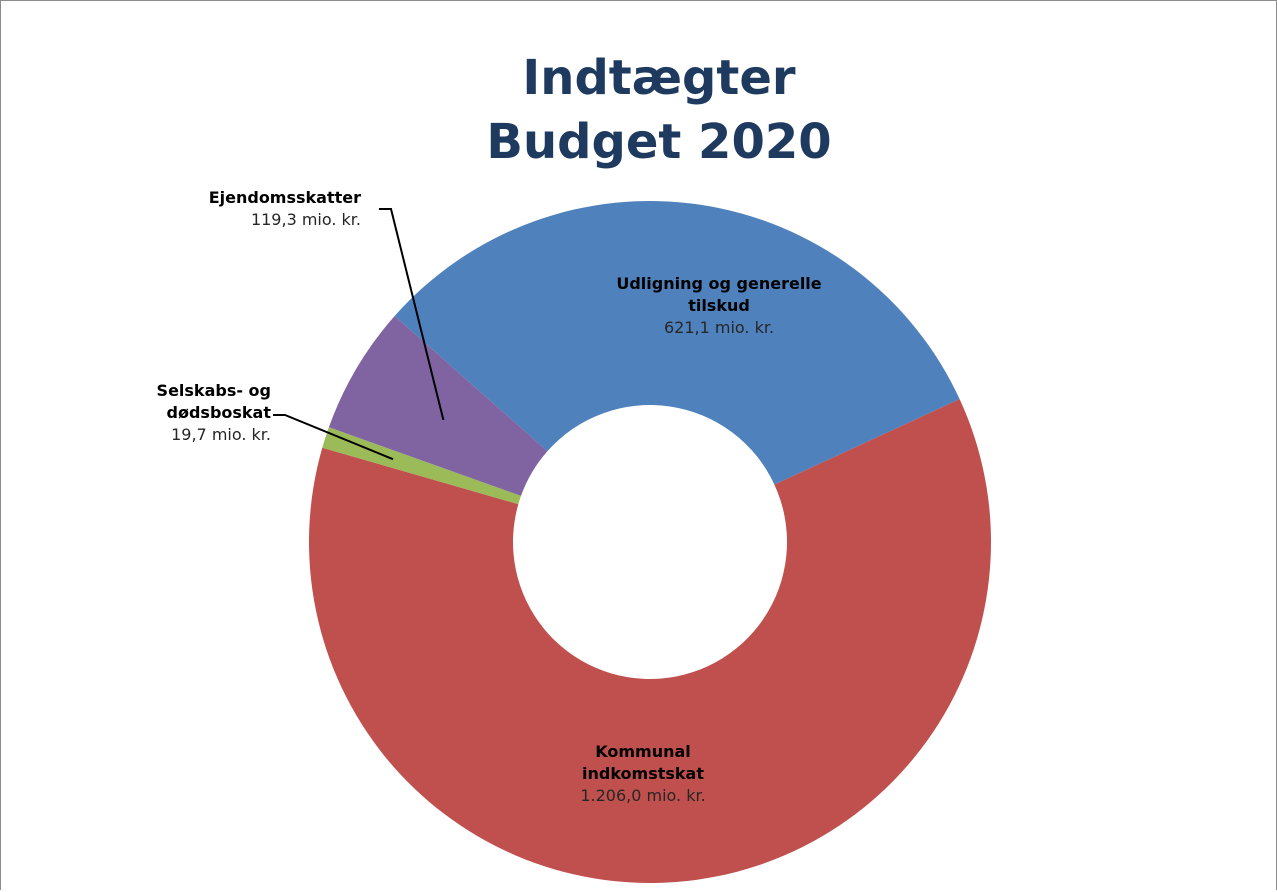  I want to click on label-name-kommunal-indkomstskat-line-1: Kommunal, so click(643, 751).